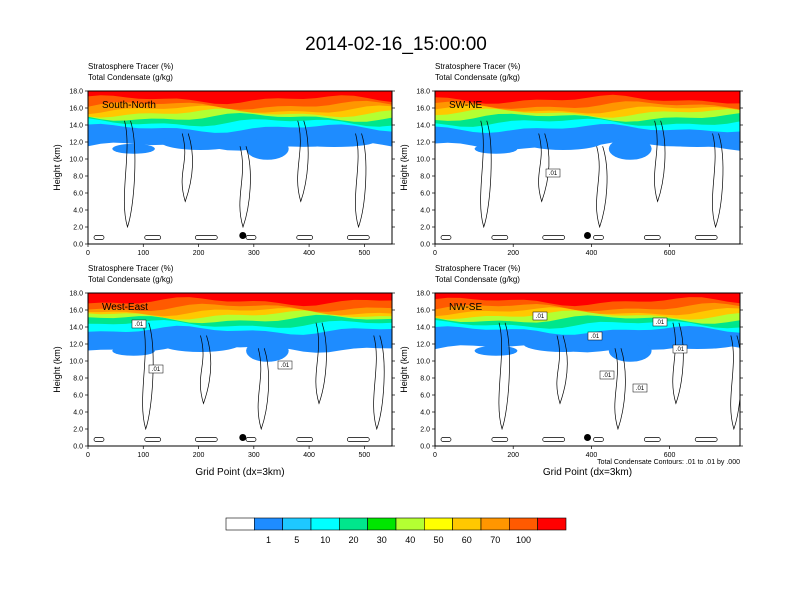 The height and width of the screenshot is (612, 792). Describe the element at coordinates (365, 253) in the screenshot. I see `x-tick-label: 500` at that location.